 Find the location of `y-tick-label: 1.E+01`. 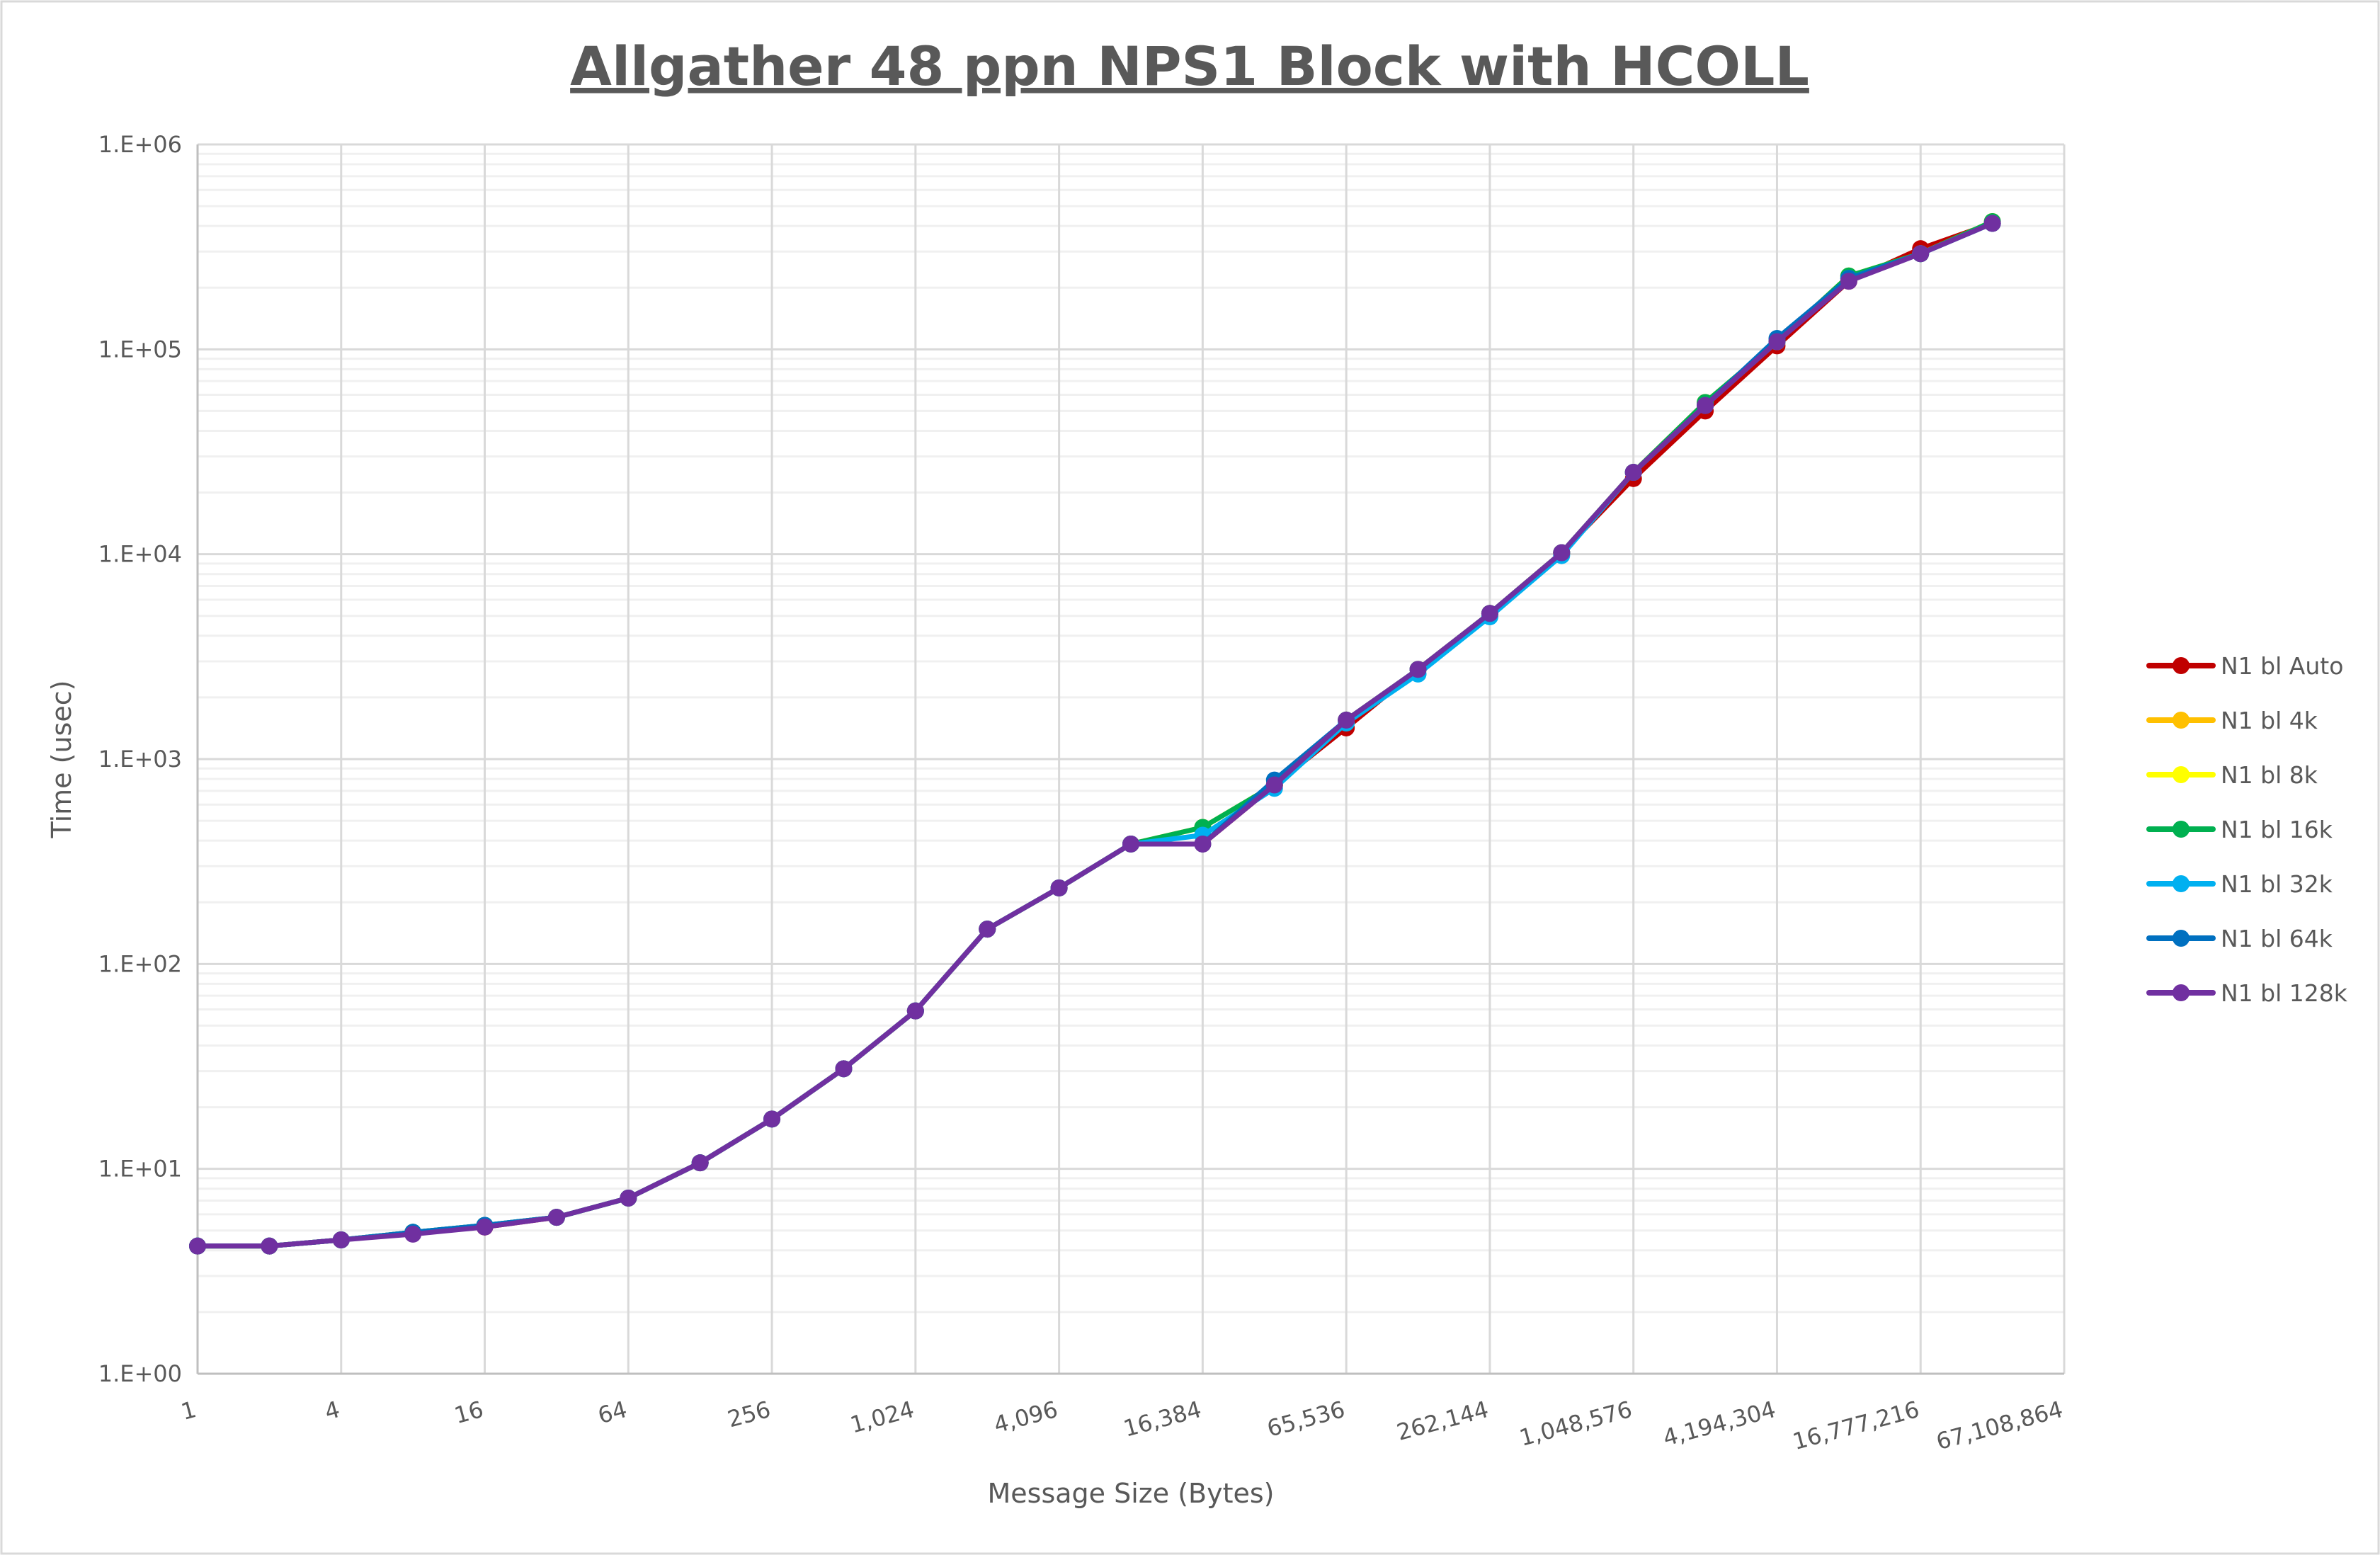

y-tick-label: 1.E+01 is located at coordinates (140, 1169).